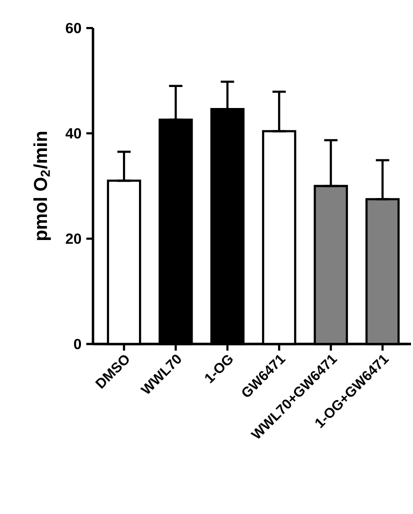  I want to click on y-tick-label: 20, so click(74, 238).